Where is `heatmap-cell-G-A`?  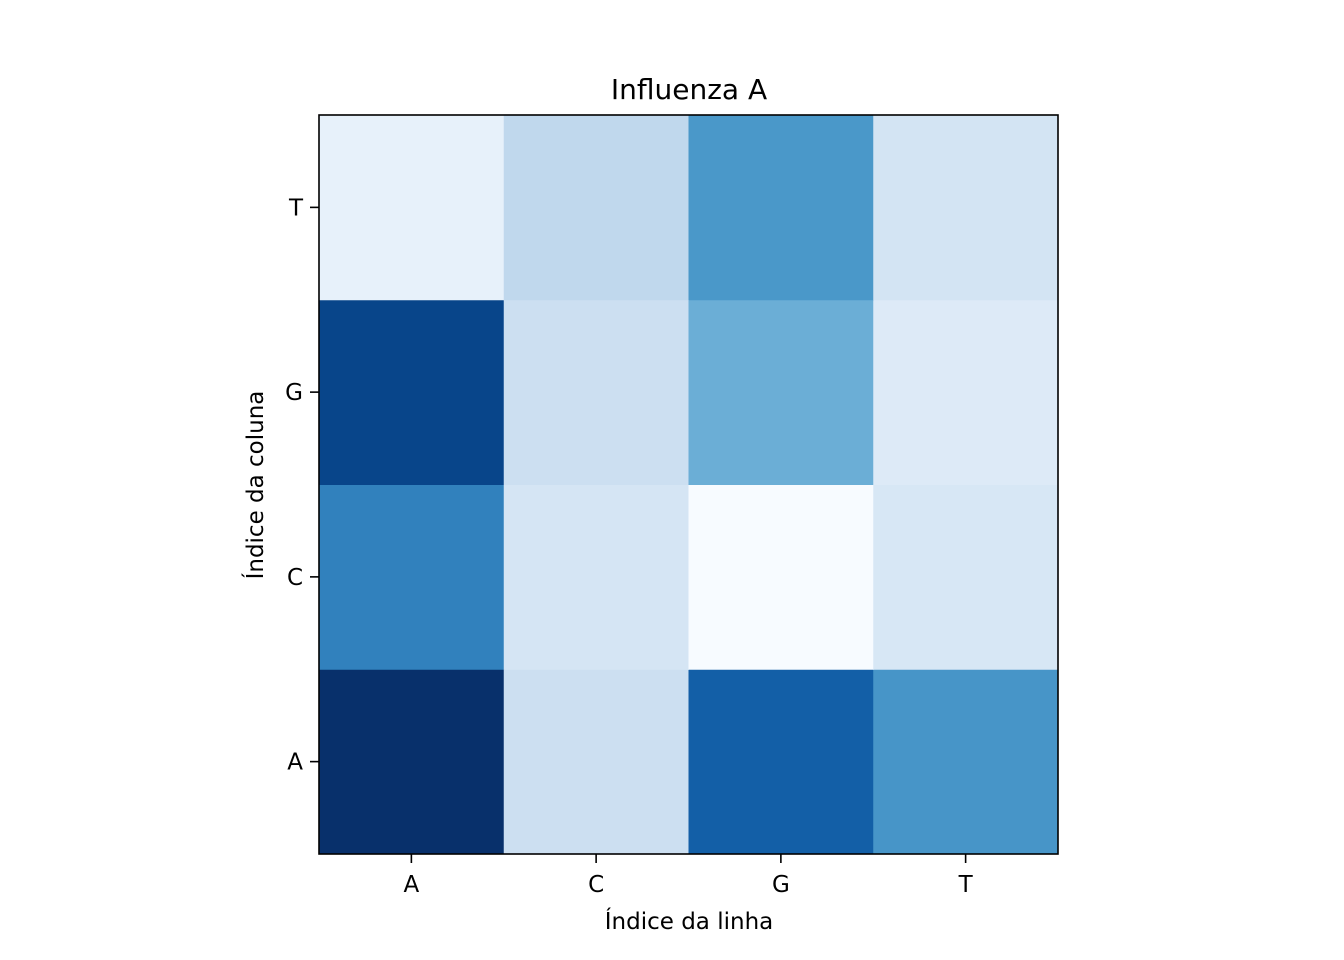 heatmap-cell-G-A is located at coordinates (412, 392).